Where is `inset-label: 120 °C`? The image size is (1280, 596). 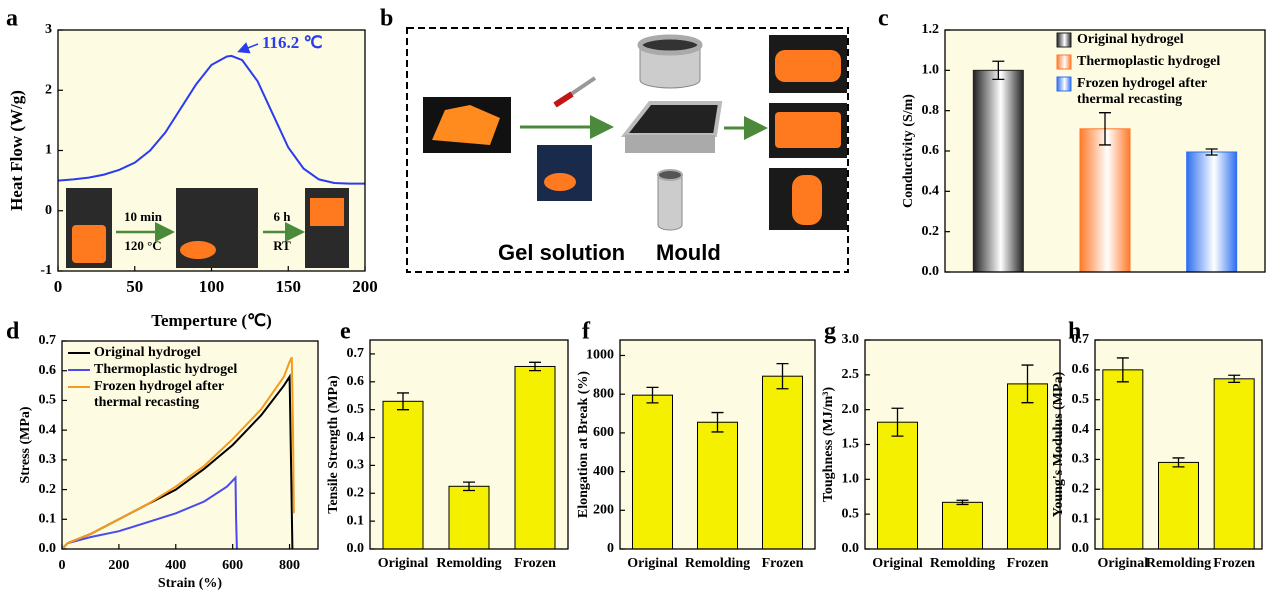 inset-label: 120 °C is located at coordinates (142, 245).